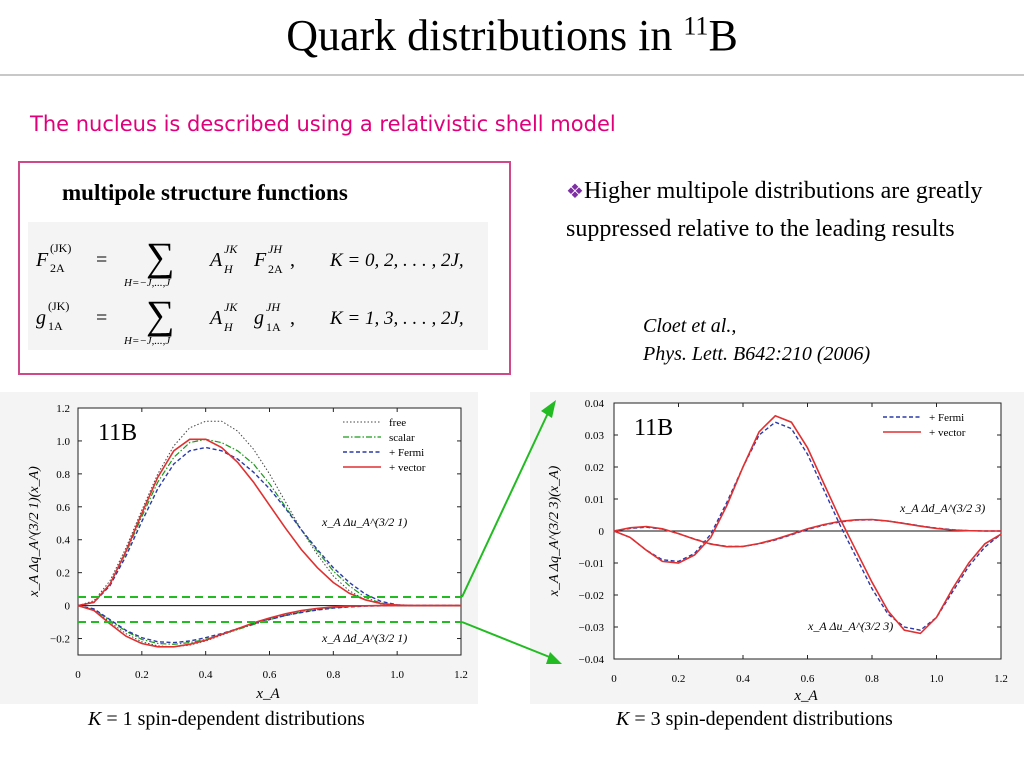 This screenshot has width=1024, height=768. What do you see at coordinates (63, 409) in the screenshot?
I see `y-tick-label: 1.2` at bounding box center [63, 409].